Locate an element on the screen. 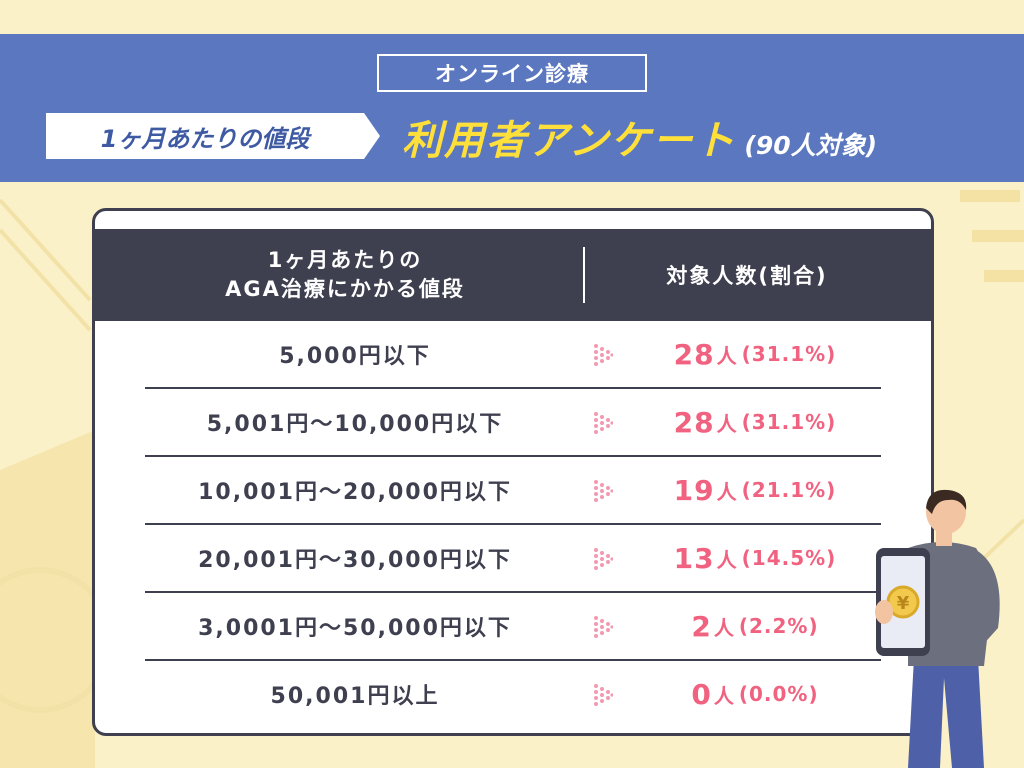 The height and width of the screenshot is (768, 1024). coin-symbol: ¥ is located at coordinates (903, 603).